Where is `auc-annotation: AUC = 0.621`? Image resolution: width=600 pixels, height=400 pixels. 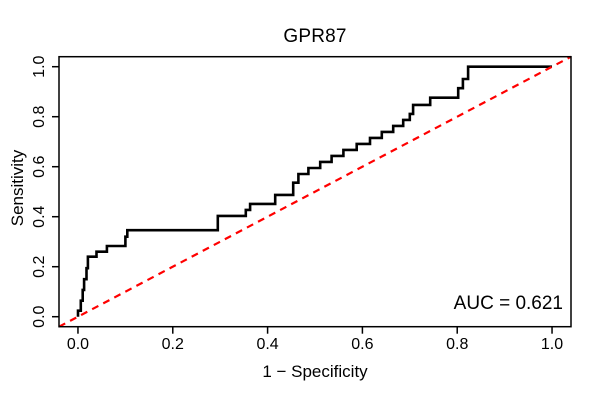
auc-annotation: AUC = 0.621 is located at coordinates (508, 303).